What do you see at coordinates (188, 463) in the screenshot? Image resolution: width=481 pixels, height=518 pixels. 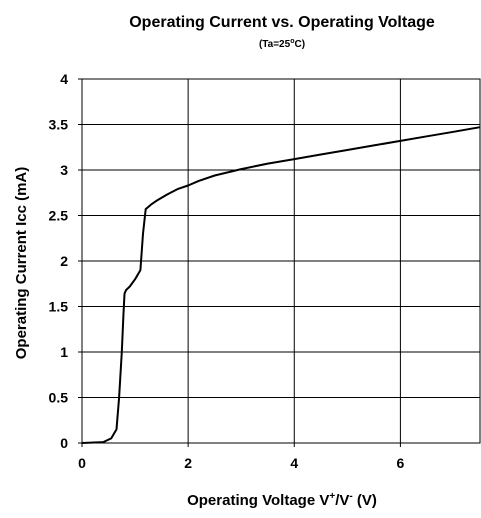 I see `x-tick-label: 2` at bounding box center [188, 463].